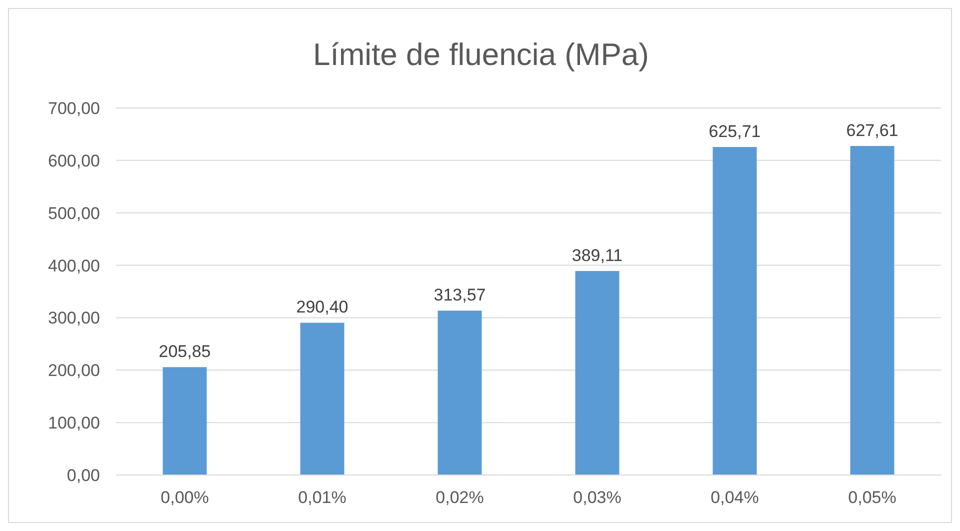 The image size is (960, 531). What do you see at coordinates (322, 498) in the screenshot?
I see `x-tick-label: 0,01%` at bounding box center [322, 498].